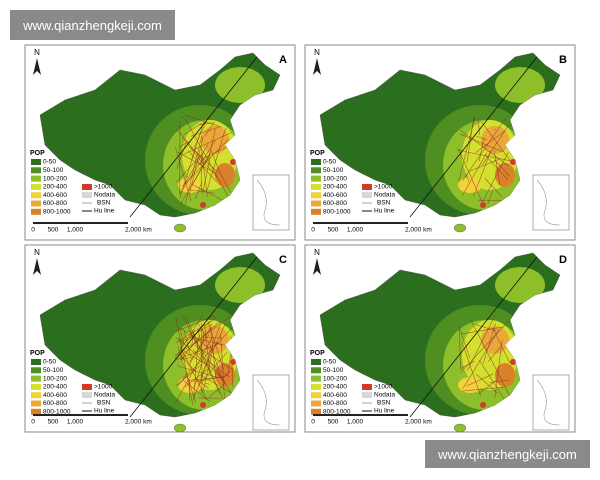 This screenshot has width=600, height=480. What do you see at coordinates (271, 402) in the screenshot?
I see `inset` at bounding box center [271, 402].